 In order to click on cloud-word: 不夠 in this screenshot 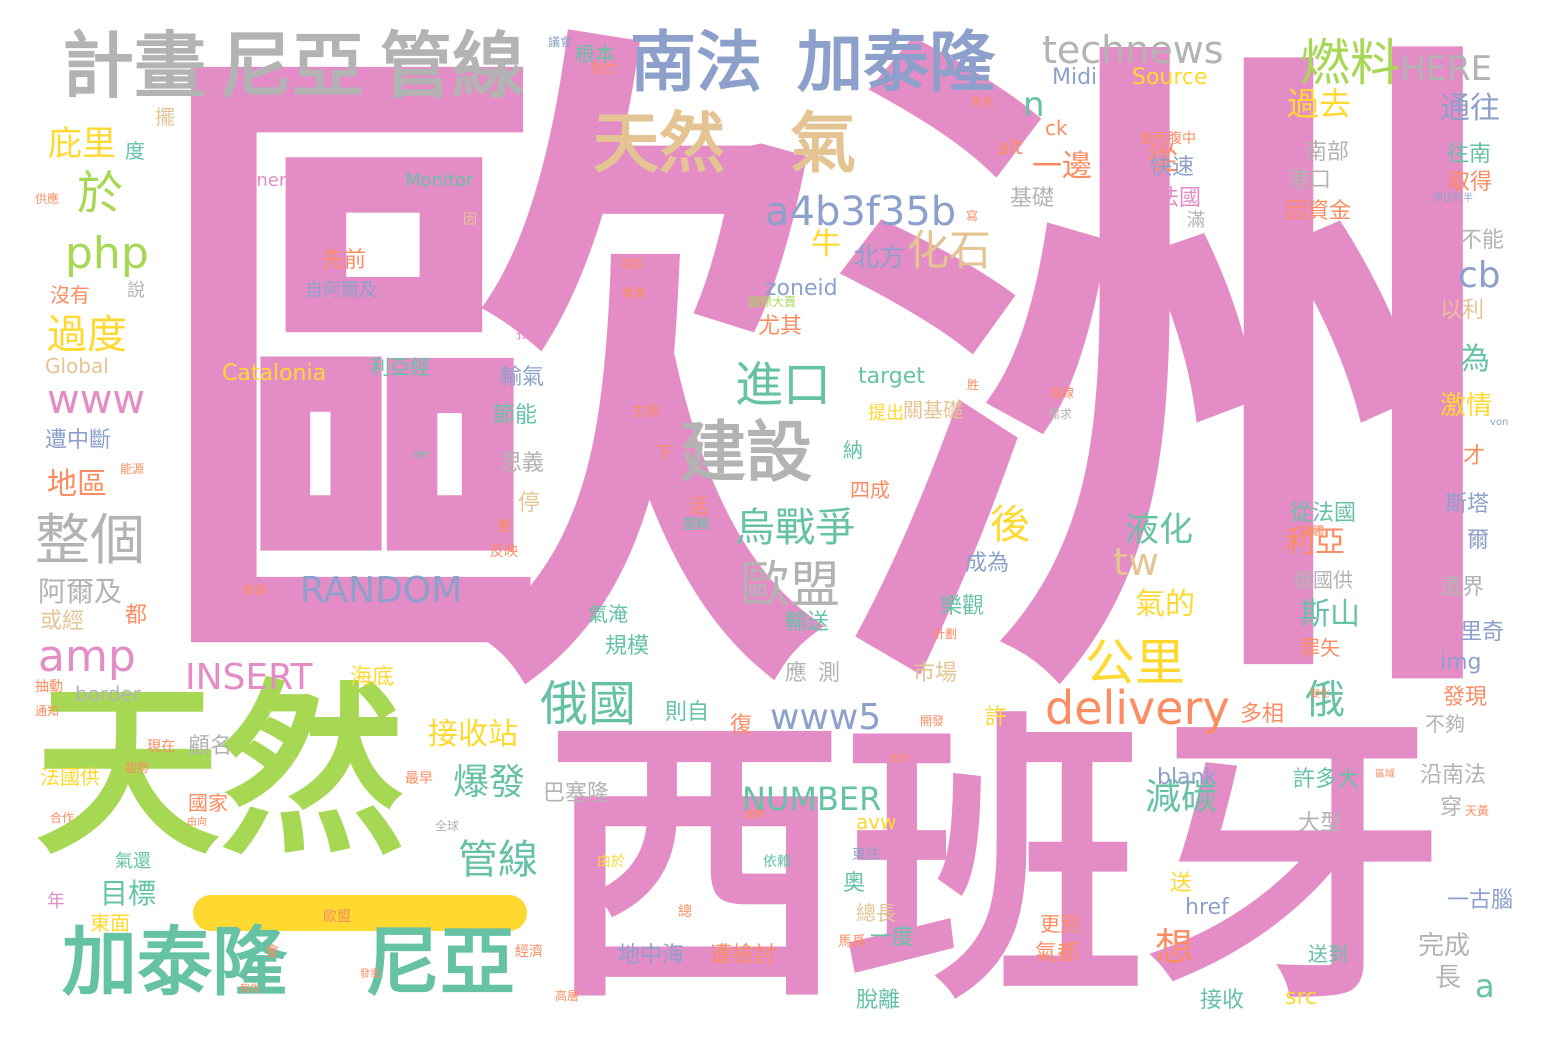, I will do `click(1445, 724)`.